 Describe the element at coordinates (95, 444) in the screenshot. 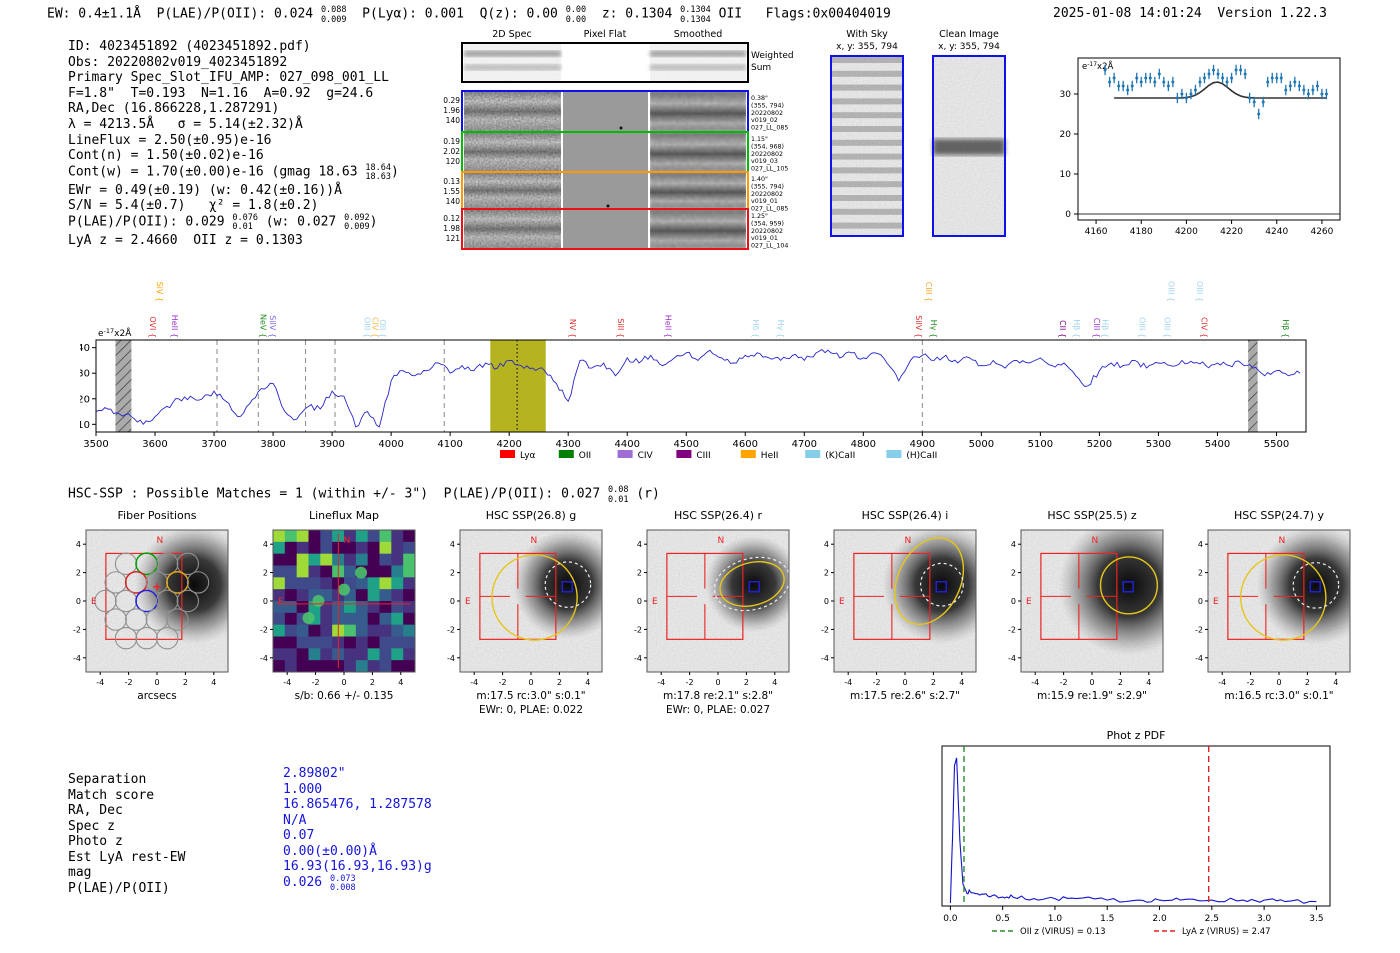

I see `svg-text: 3500` at that location.